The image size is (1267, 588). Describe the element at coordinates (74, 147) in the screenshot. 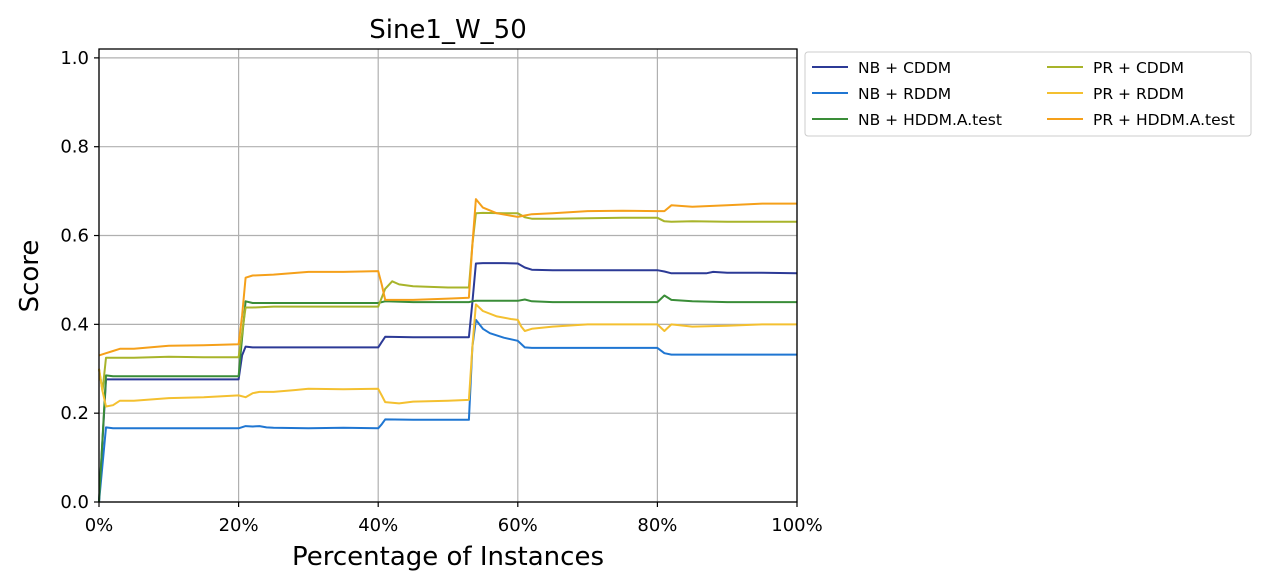

I see `y-tick-label: 0.8` at that location.